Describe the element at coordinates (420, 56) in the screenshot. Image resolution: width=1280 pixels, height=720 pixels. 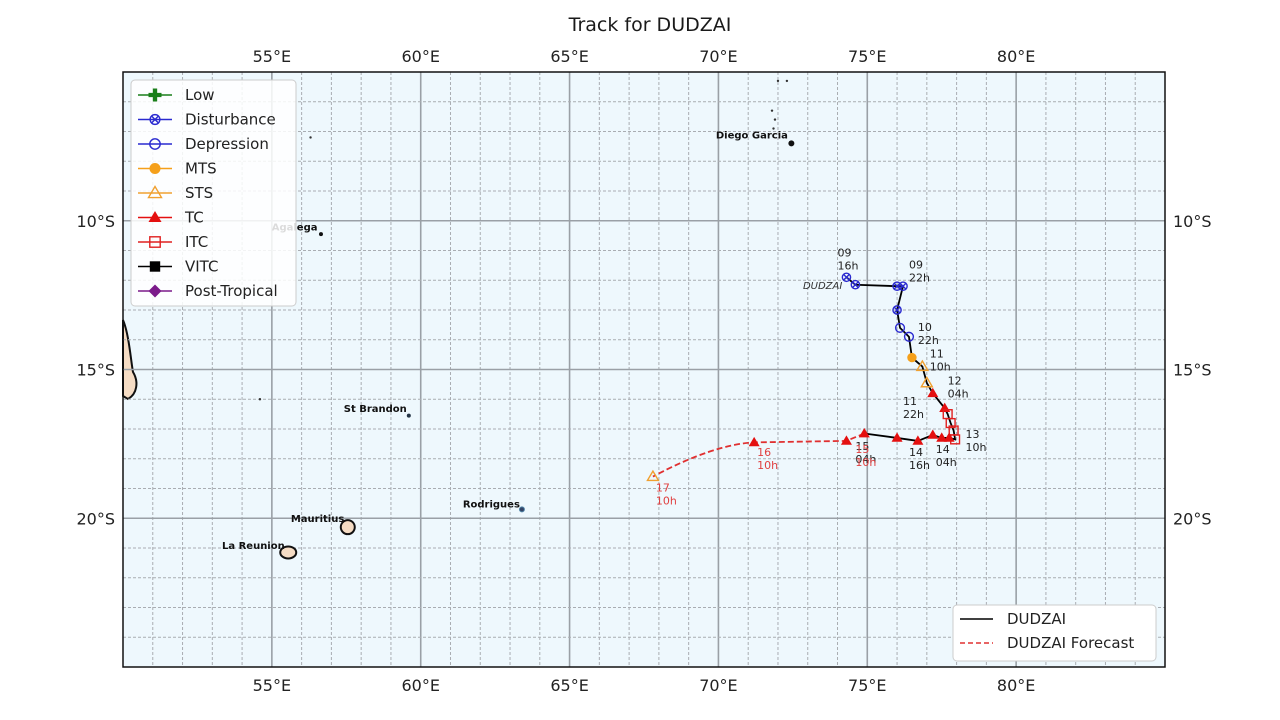
I see `x-tick-label-top: 60°E` at that location.